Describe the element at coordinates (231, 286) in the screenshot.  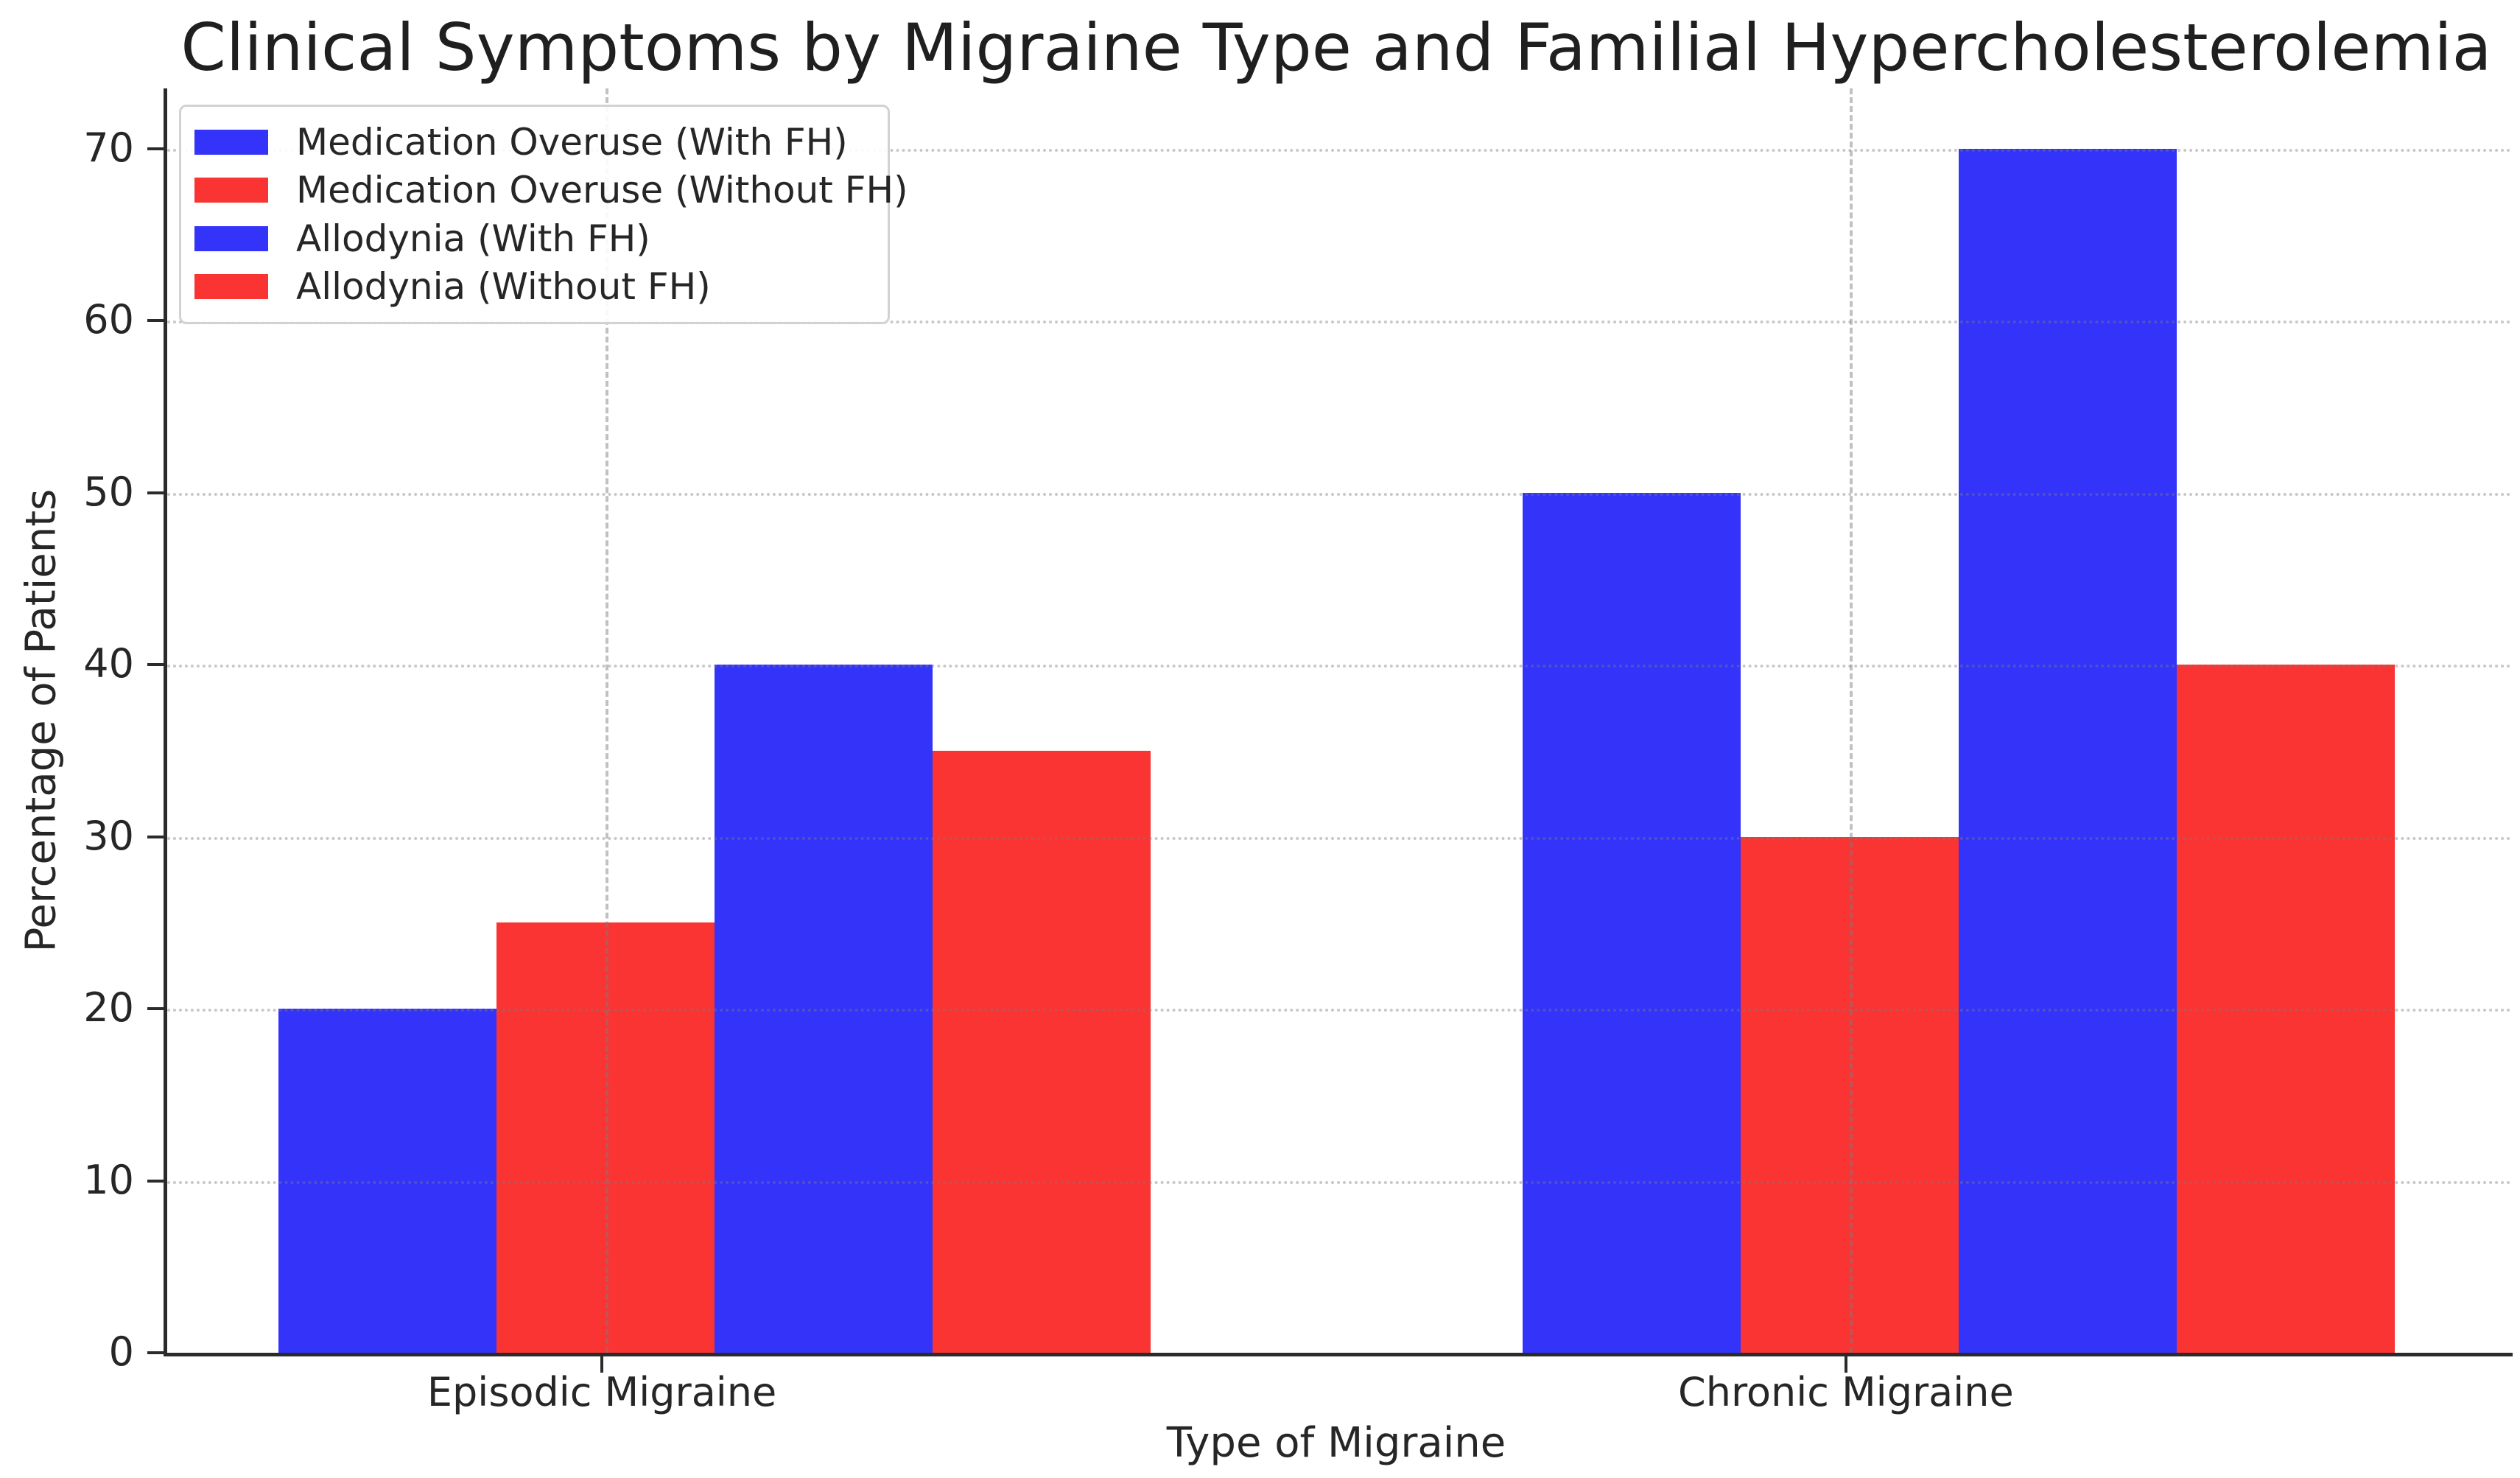
I see `legend-swatch-allodynia-without-fh` at that location.